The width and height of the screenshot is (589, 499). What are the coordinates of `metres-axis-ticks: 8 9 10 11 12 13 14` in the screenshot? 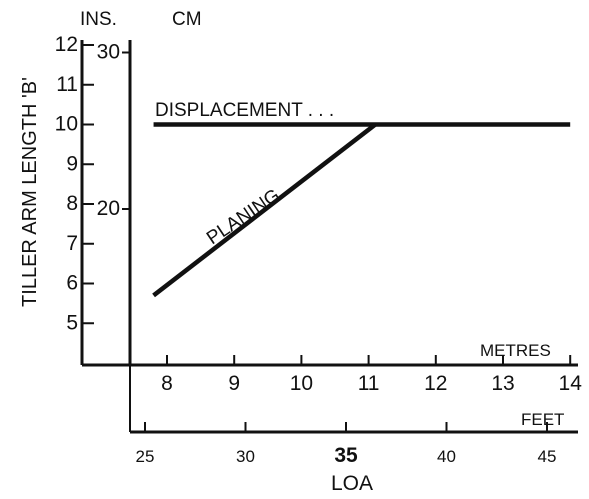 It's located at (371, 375).